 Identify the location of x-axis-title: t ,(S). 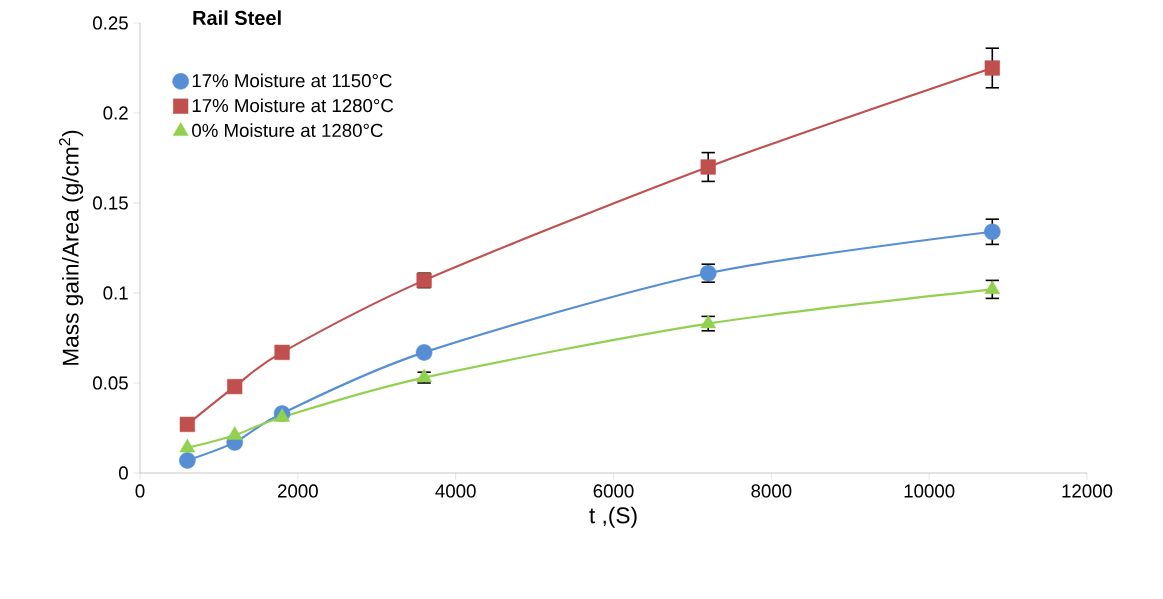
(613, 517).